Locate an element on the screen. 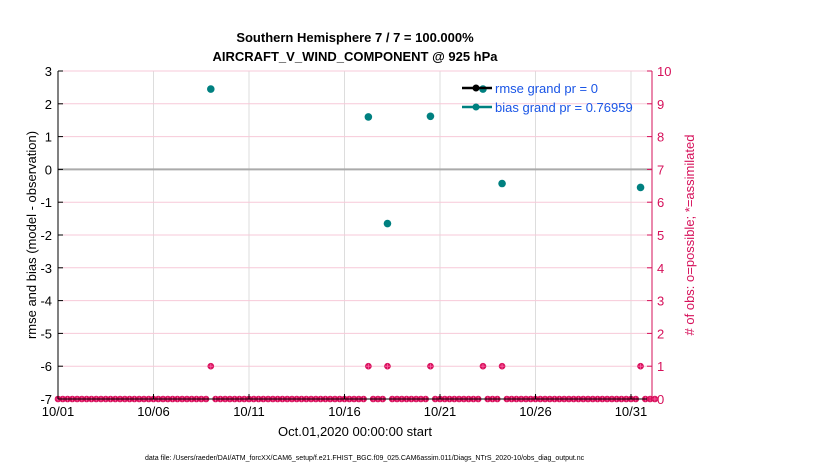 The height and width of the screenshot is (475, 830). y-tick-label: 0 is located at coordinates (48, 169).